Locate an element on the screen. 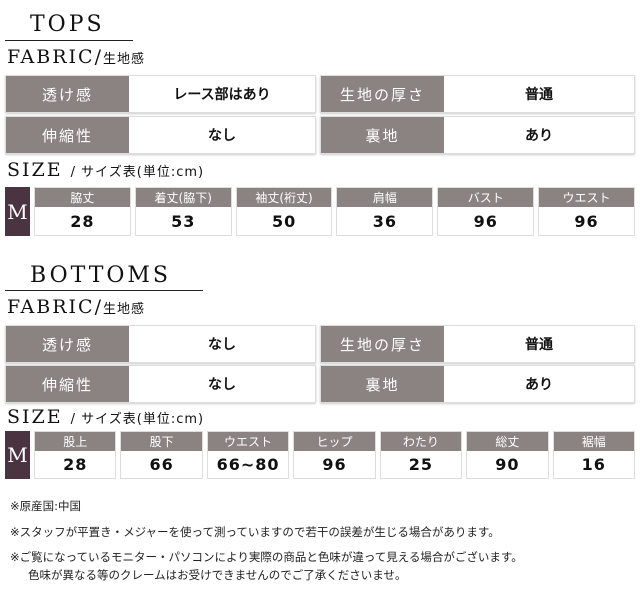  size-value: 16 is located at coordinates (593, 464).